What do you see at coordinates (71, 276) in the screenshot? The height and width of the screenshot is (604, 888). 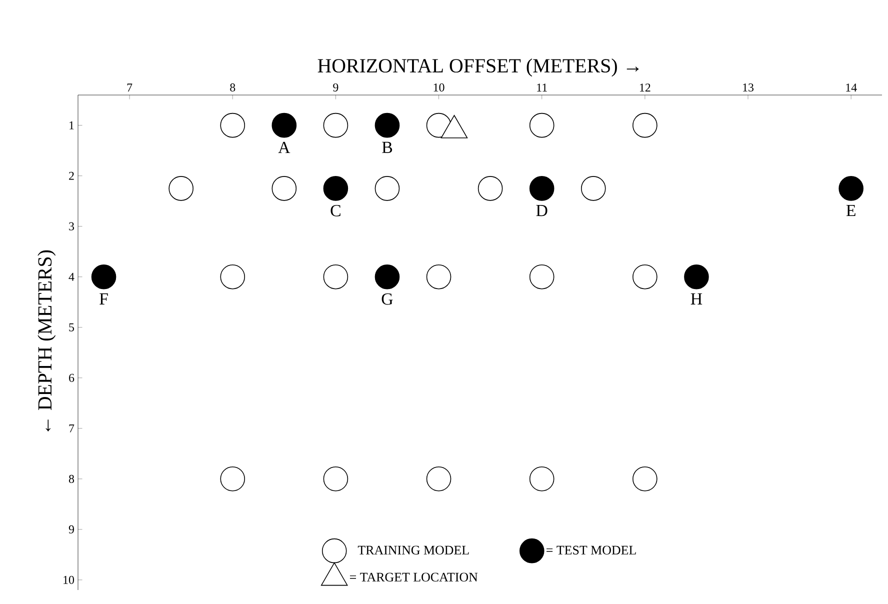 I see `y-tick-label: 4` at bounding box center [71, 276].